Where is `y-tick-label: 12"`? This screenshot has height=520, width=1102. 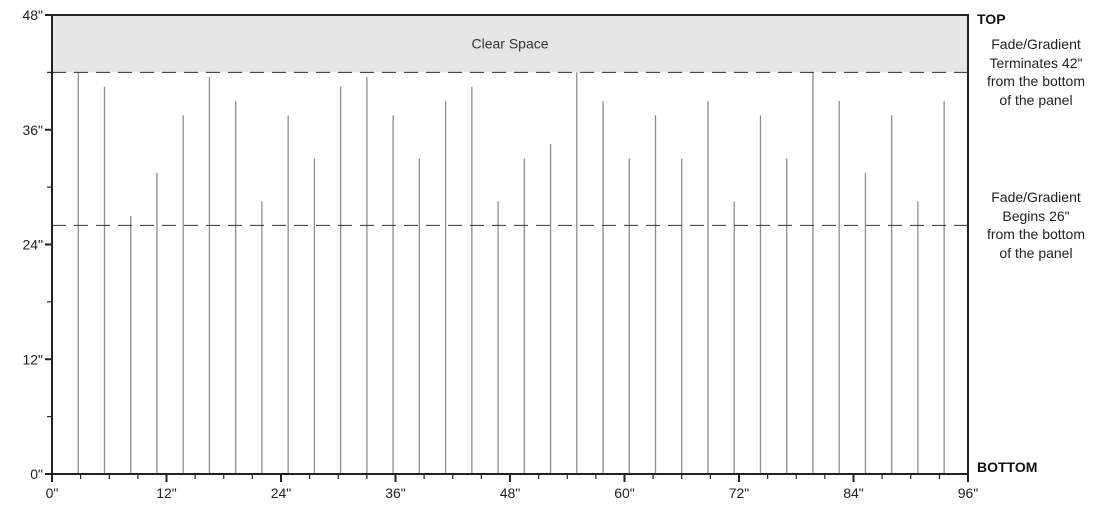
y-tick-label: 12" is located at coordinates (32, 359).